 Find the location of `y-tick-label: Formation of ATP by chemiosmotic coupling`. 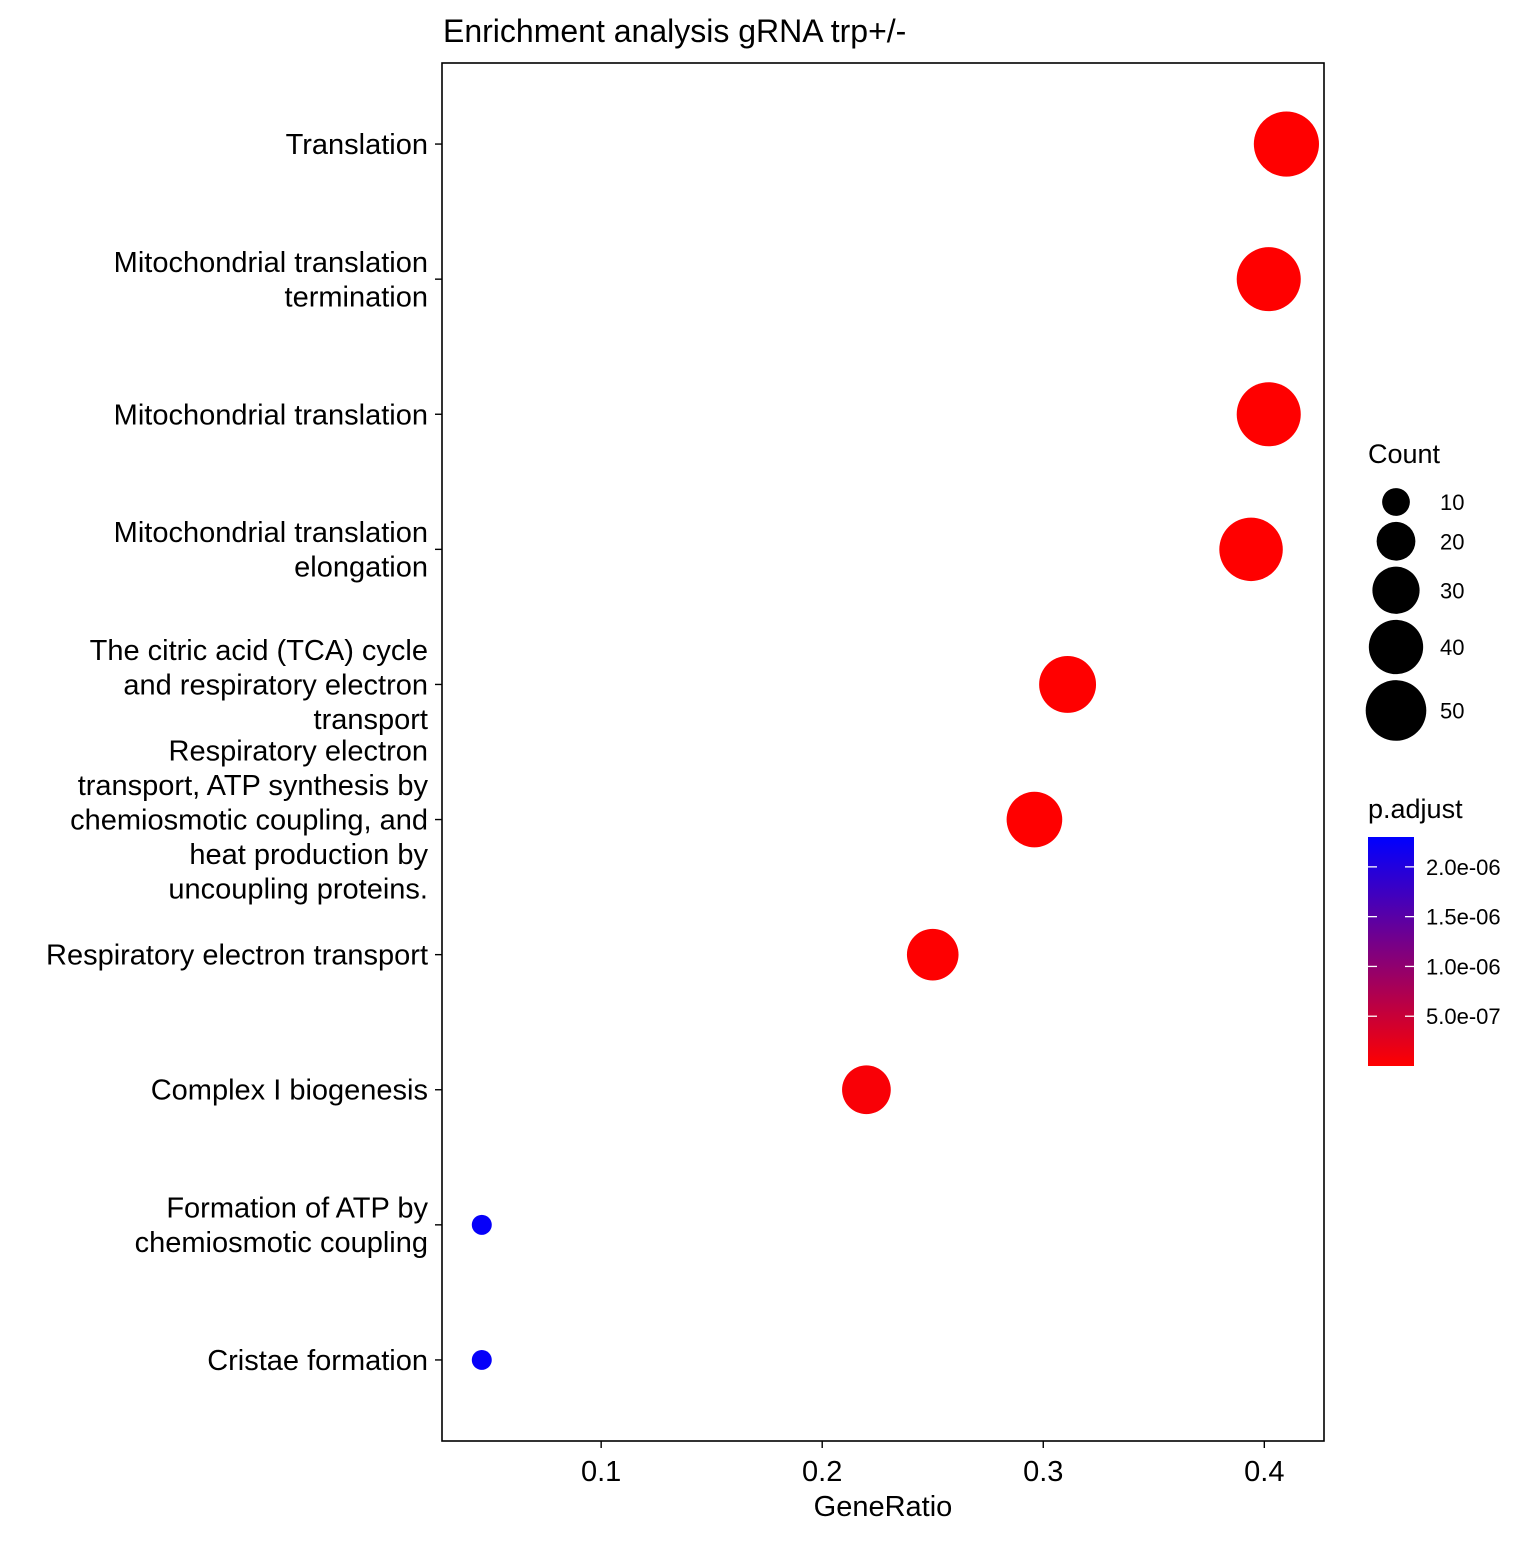

y-tick-label: Formation of ATP by chemiosmotic coupling is located at coordinates (282, 1226).